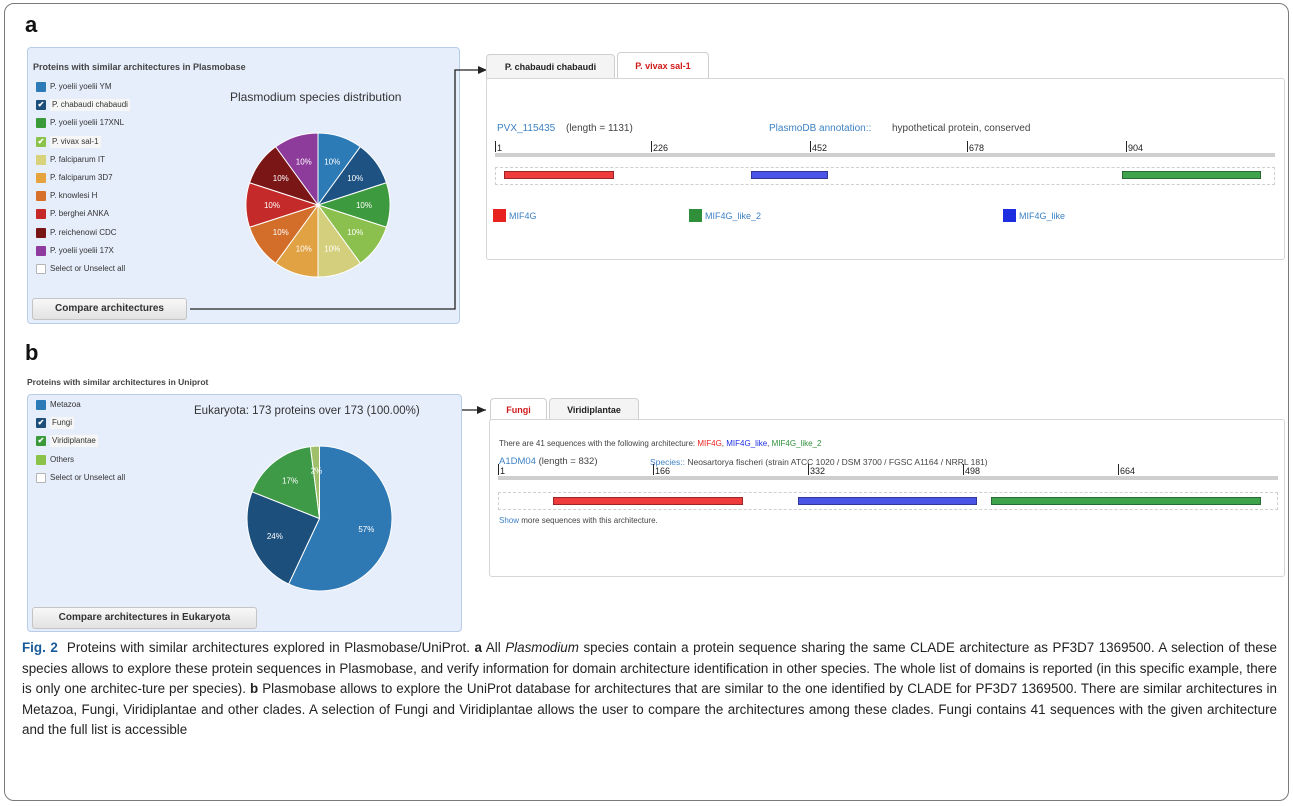 The width and height of the screenshot is (1293, 806). Describe the element at coordinates (663, 65) in the screenshot. I see `tab-p-vivax: P. vivax sal-1` at that location.